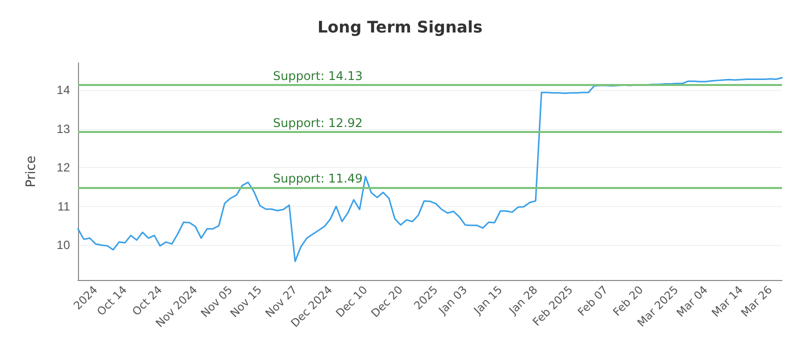 The image size is (800, 350). Describe the element at coordinates (63, 129) in the screenshot. I see `y-tick-label: 13` at that location.